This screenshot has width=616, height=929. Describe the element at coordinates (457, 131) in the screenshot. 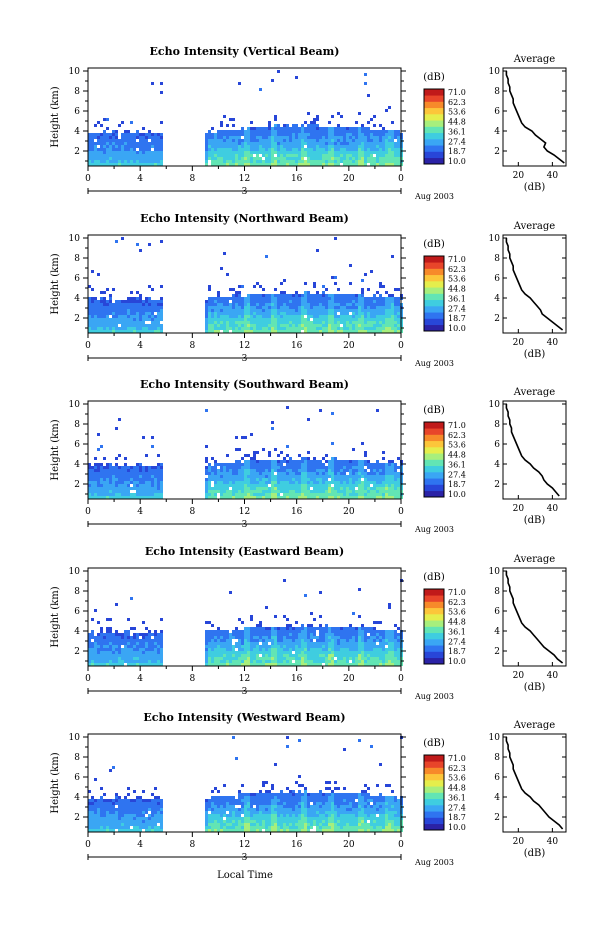

I see `colorbar-label: 36.1` at that location.